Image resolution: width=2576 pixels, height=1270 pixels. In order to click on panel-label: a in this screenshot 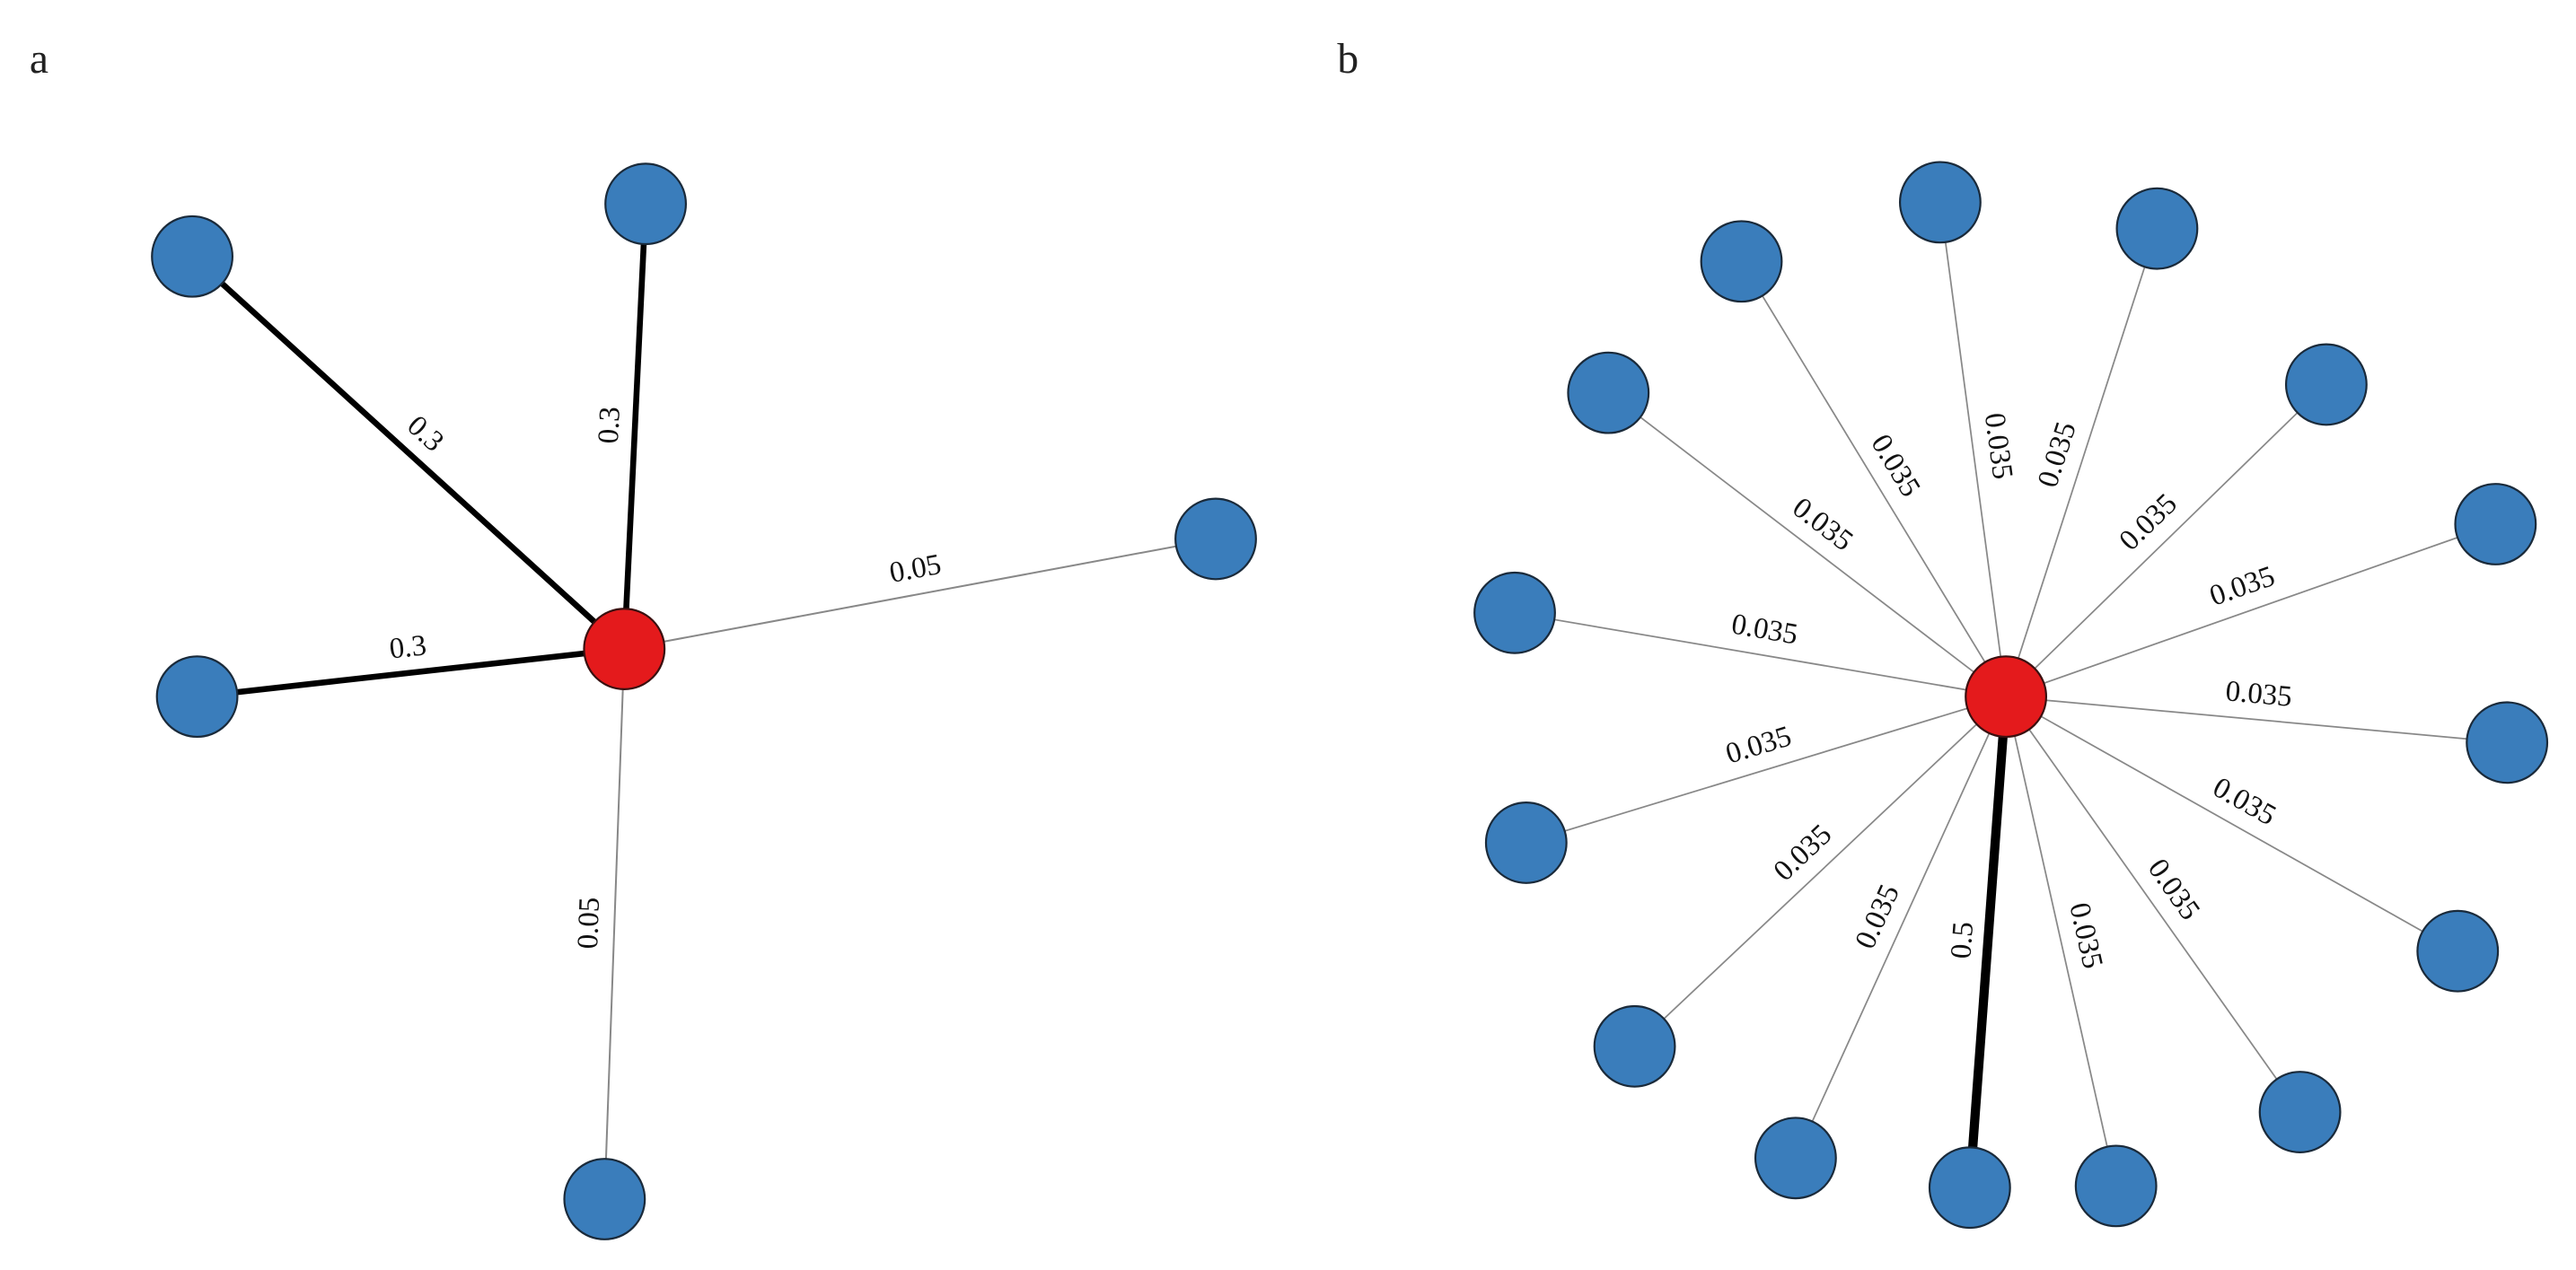, I will do `click(39, 60)`.